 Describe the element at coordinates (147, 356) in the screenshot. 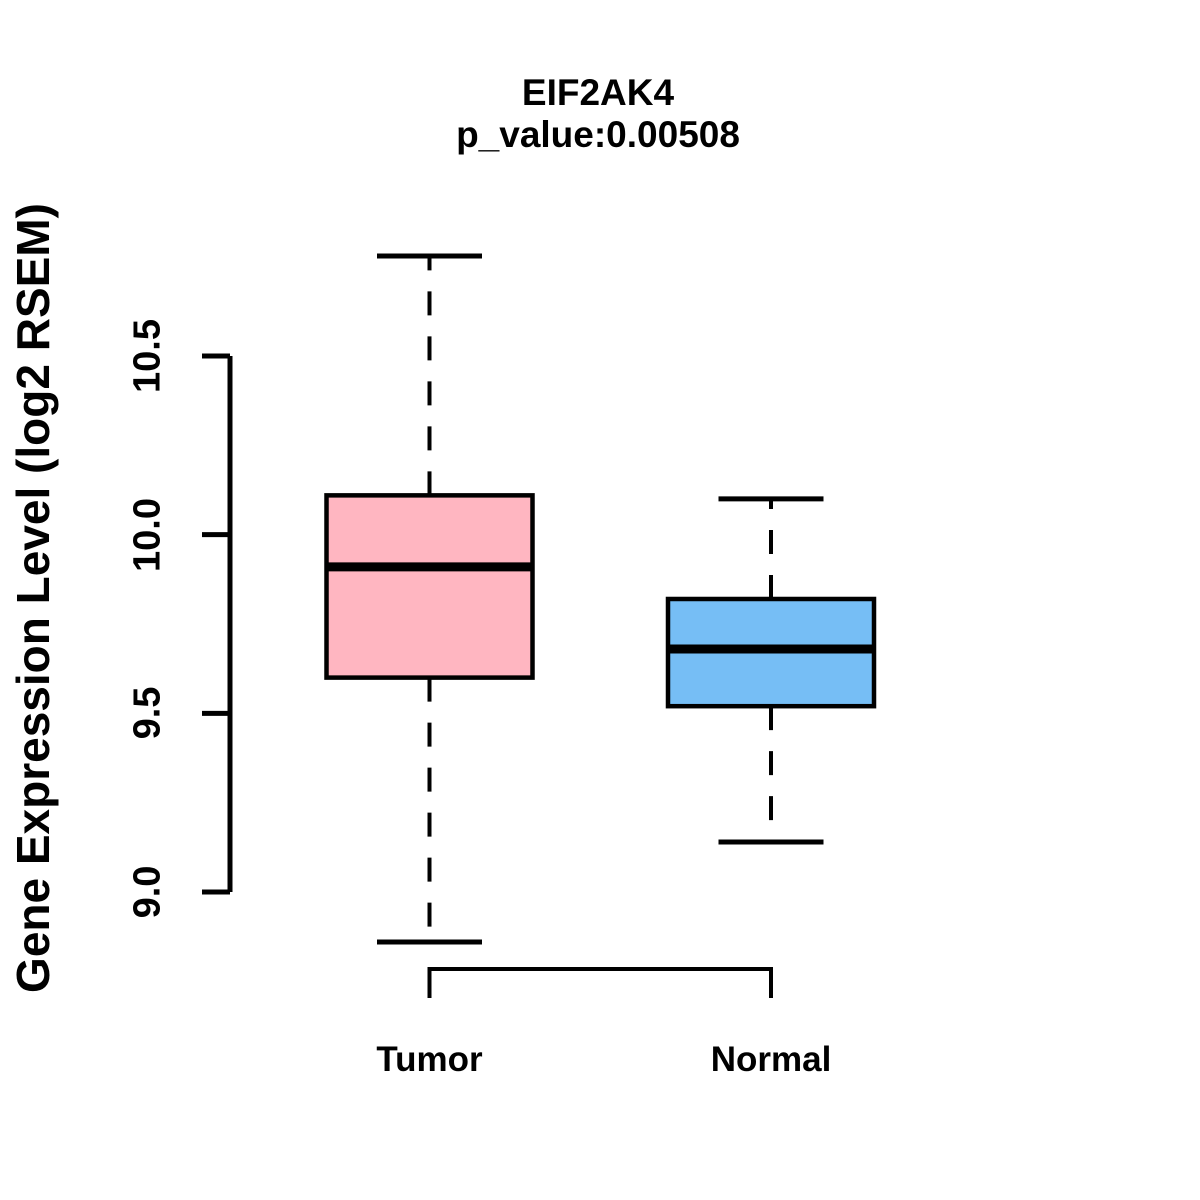

I see `y-tick-label: 10.5` at that location.